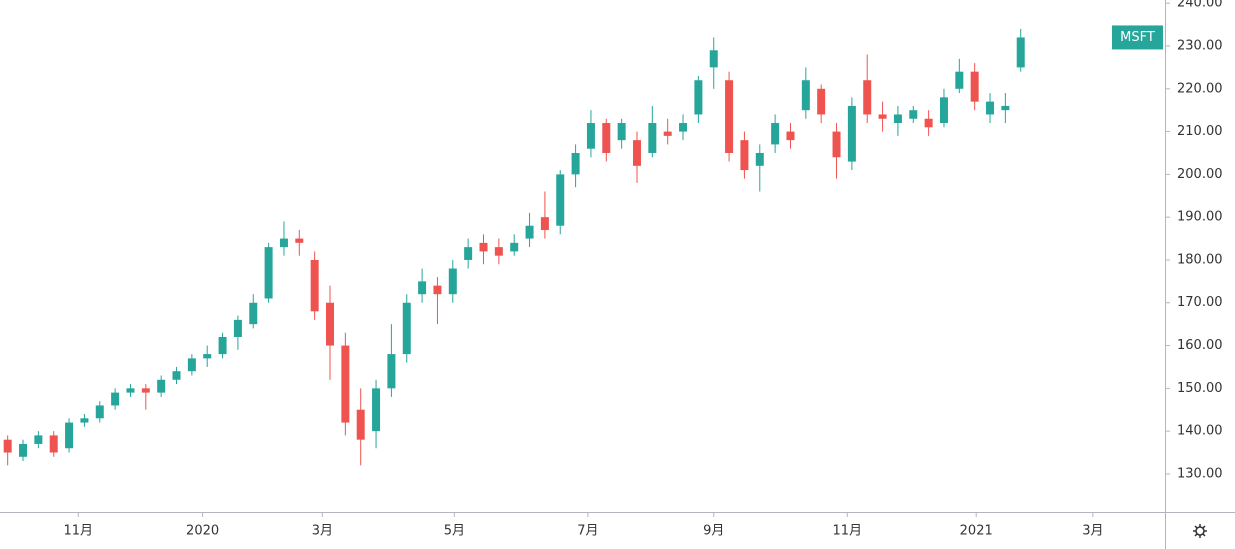 The image size is (1235, 549). What do you see at coordinates (713, 531) in the screenshot?
I see `x-tick-label: 9月` at bounding box center [713, 531].